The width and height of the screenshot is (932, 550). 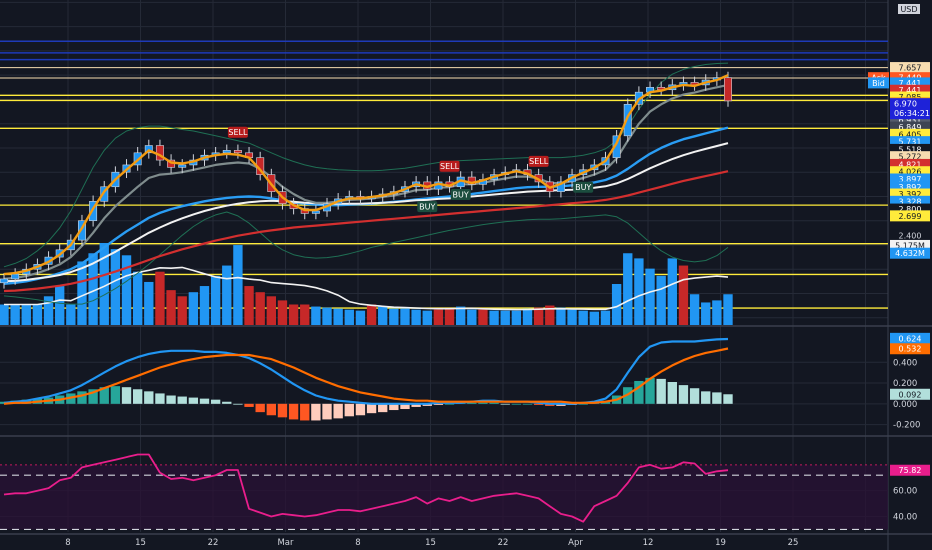 I want to click on price-label-text: 7.441, so click(x=910, y=83).